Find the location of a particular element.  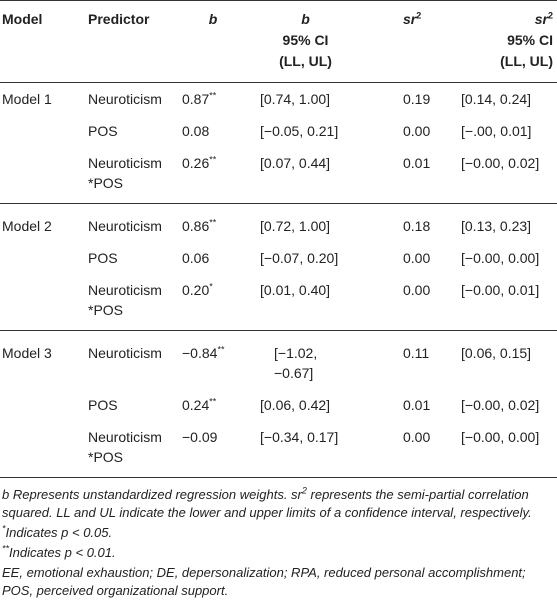

table-row: POS 0.08 [−0.05, 0.21] 0.00 [−.00, 0.01] is located at coordinates (278, 131).